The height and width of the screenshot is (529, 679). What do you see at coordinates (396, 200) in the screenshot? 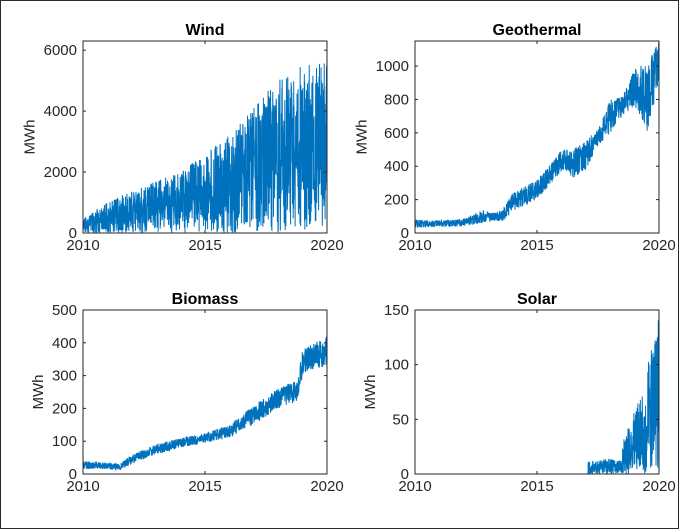
I see `geothermal-ytick-label: 200` at bounding box center [396, 200].